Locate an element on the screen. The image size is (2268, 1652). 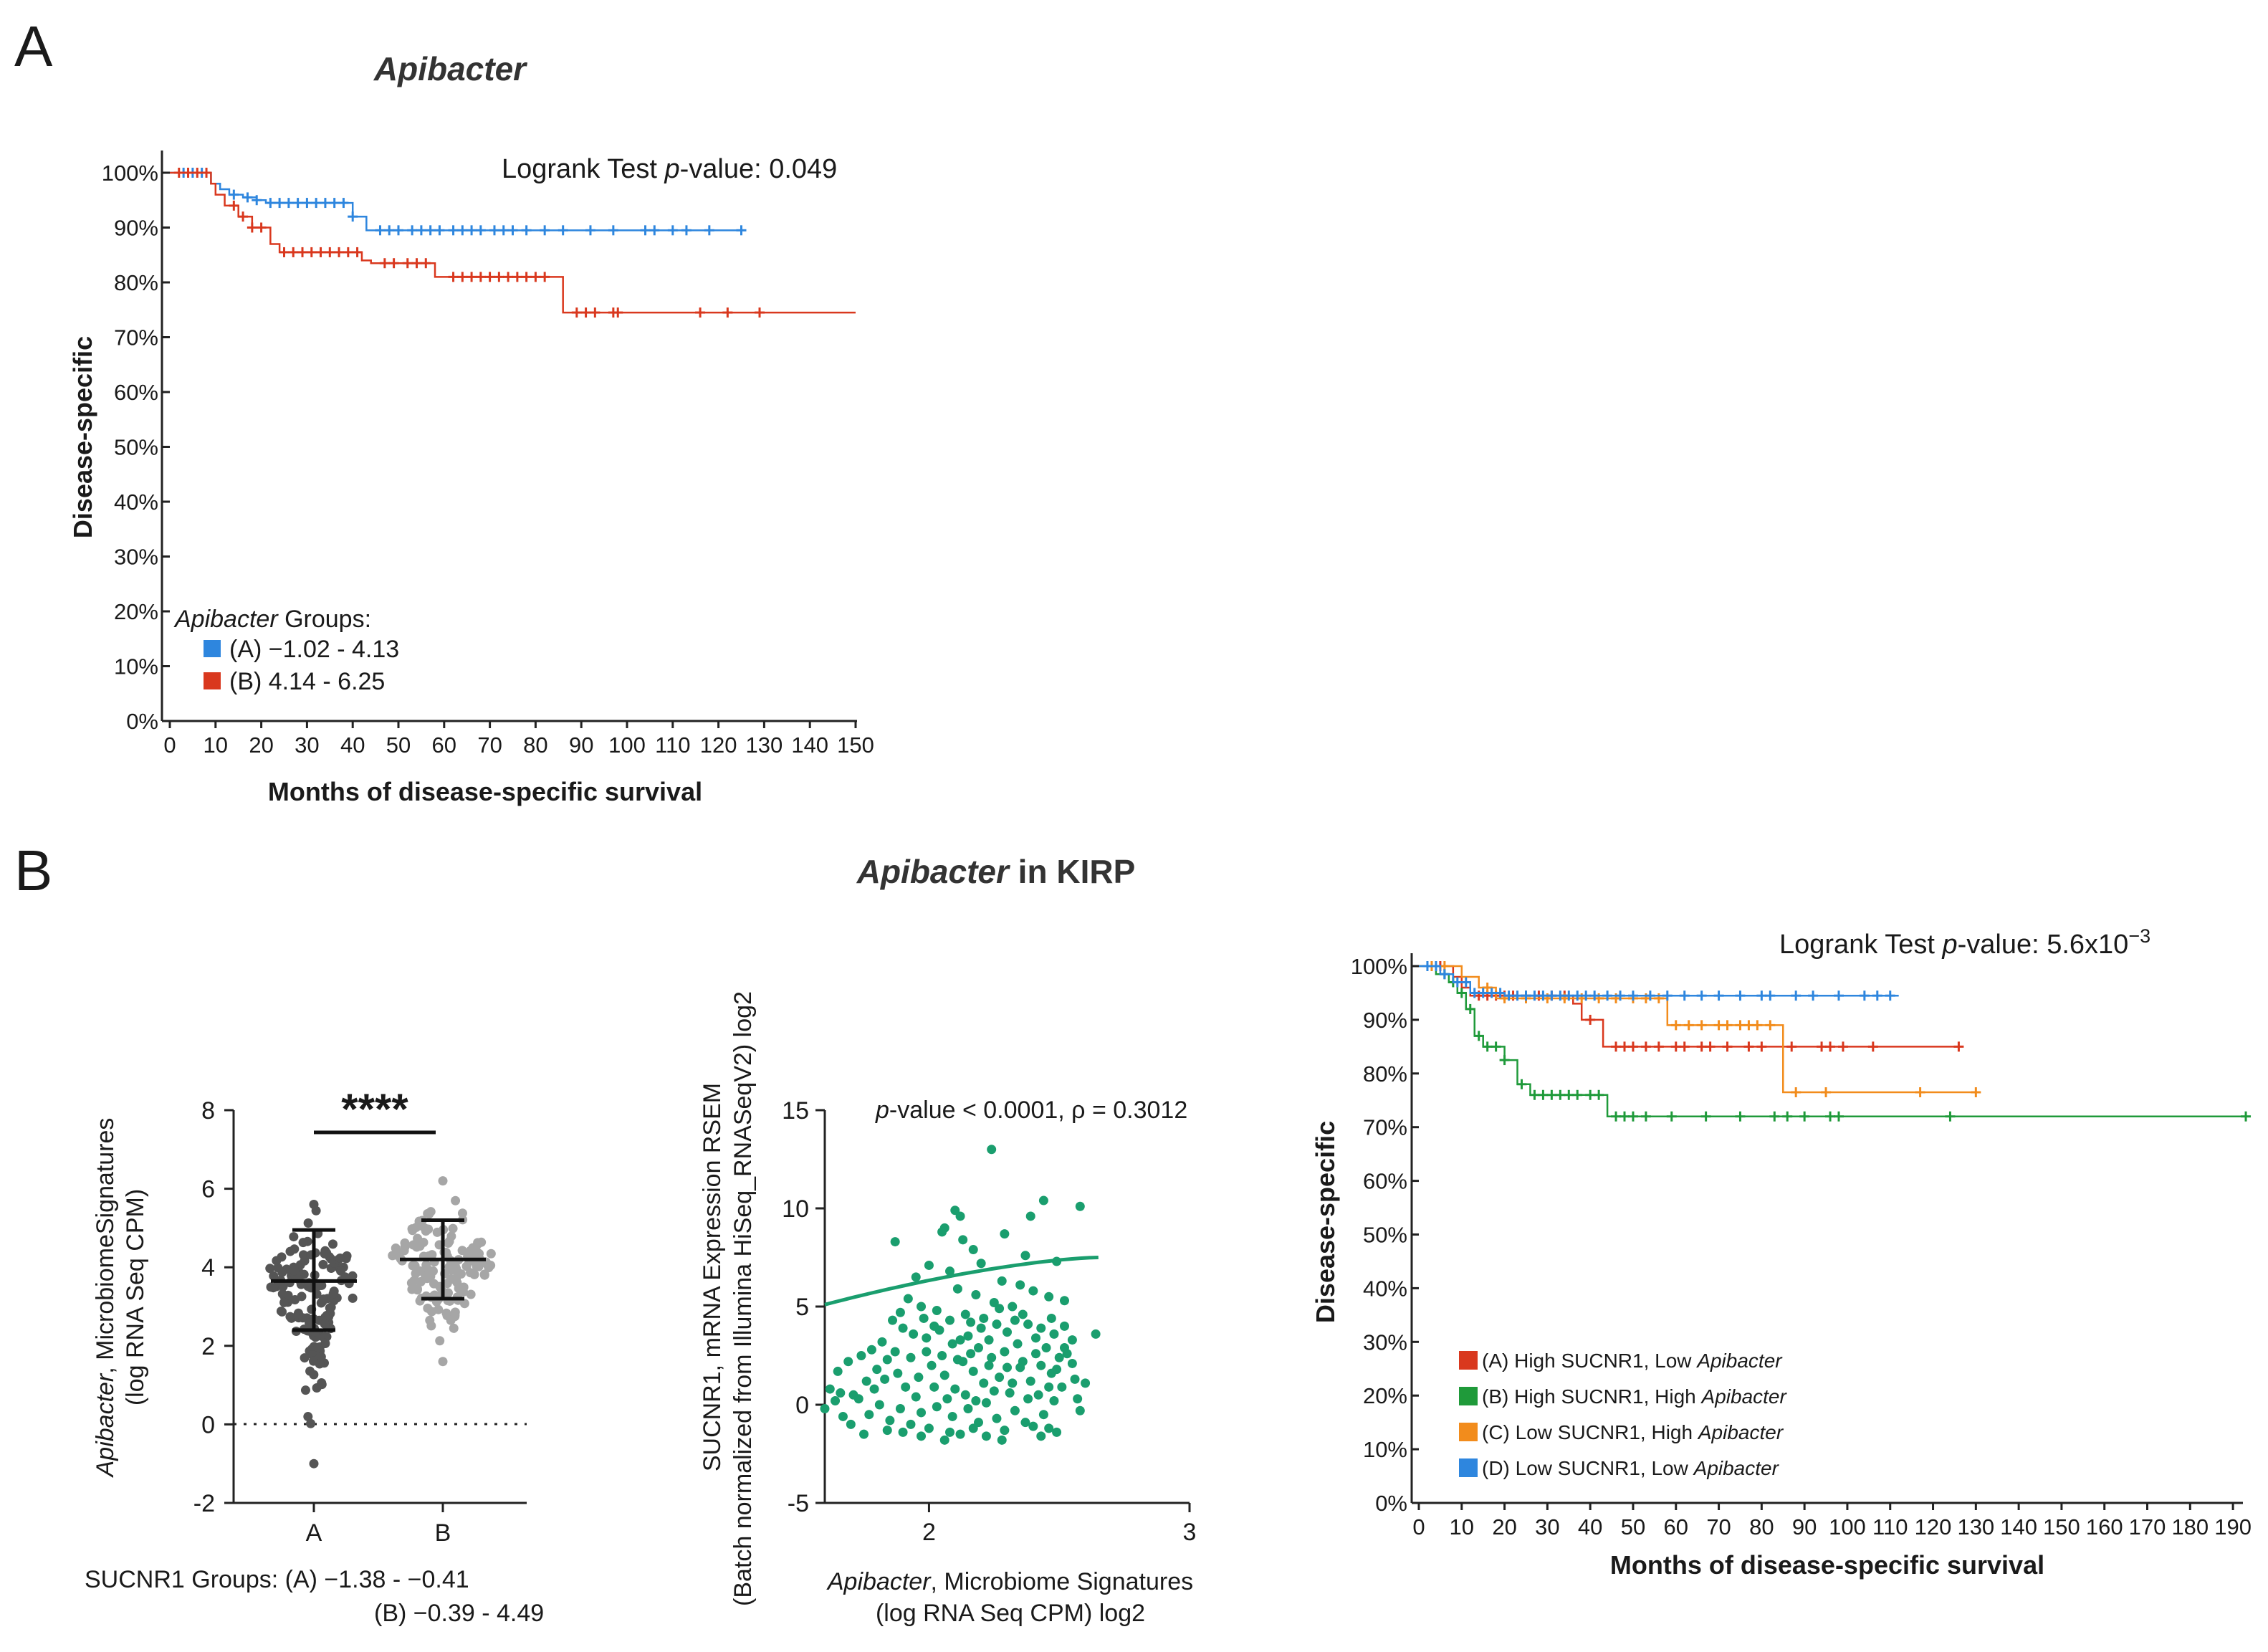
km-b-x-tick-label: 80 is located at coordinates (1761, 1526).